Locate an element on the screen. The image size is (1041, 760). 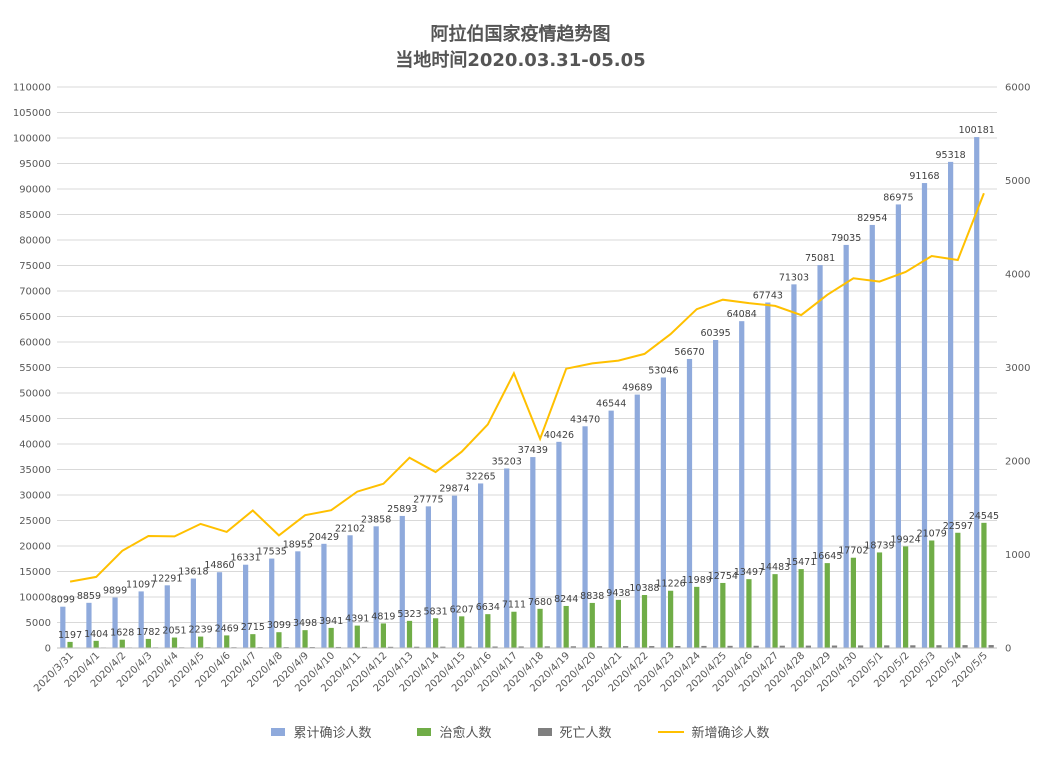
legend-item-new: 新增确诊人数 is located at coordinates (713, 731).